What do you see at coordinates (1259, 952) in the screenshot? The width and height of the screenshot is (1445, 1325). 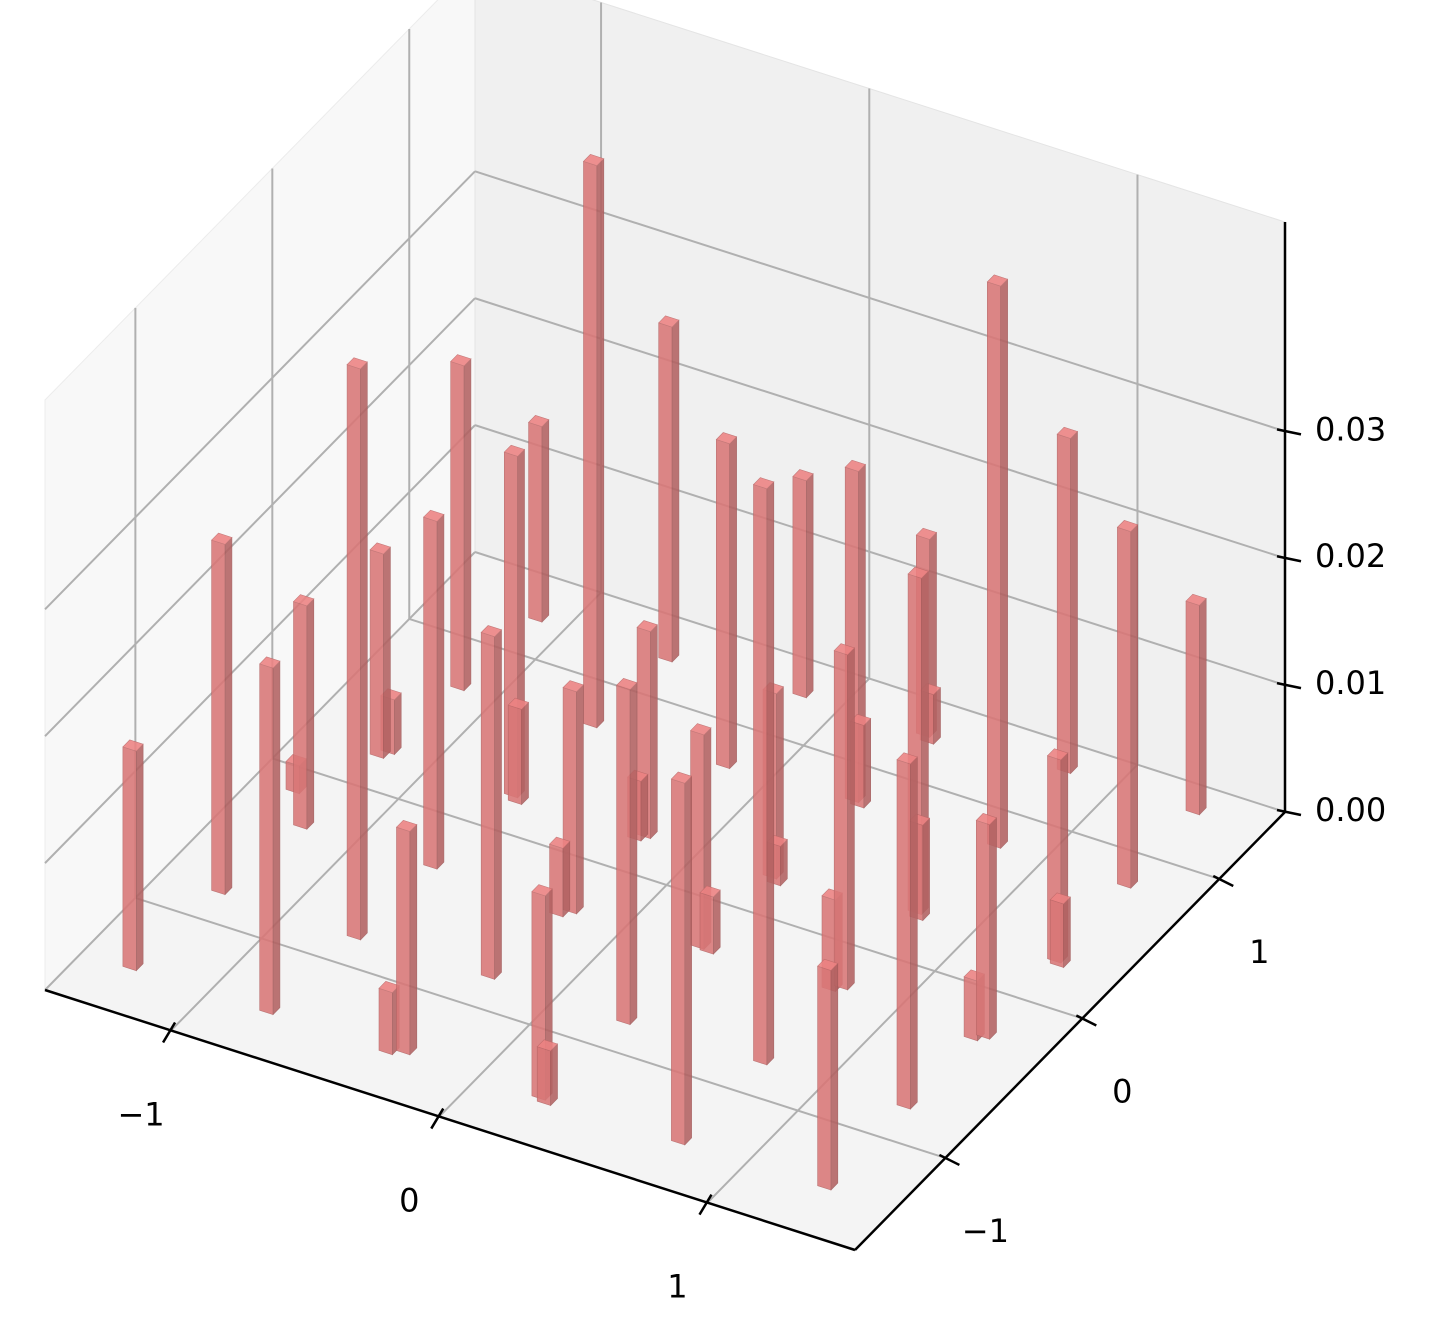 I see `y-tick-label: 1` at bounding box center [1259, 952].